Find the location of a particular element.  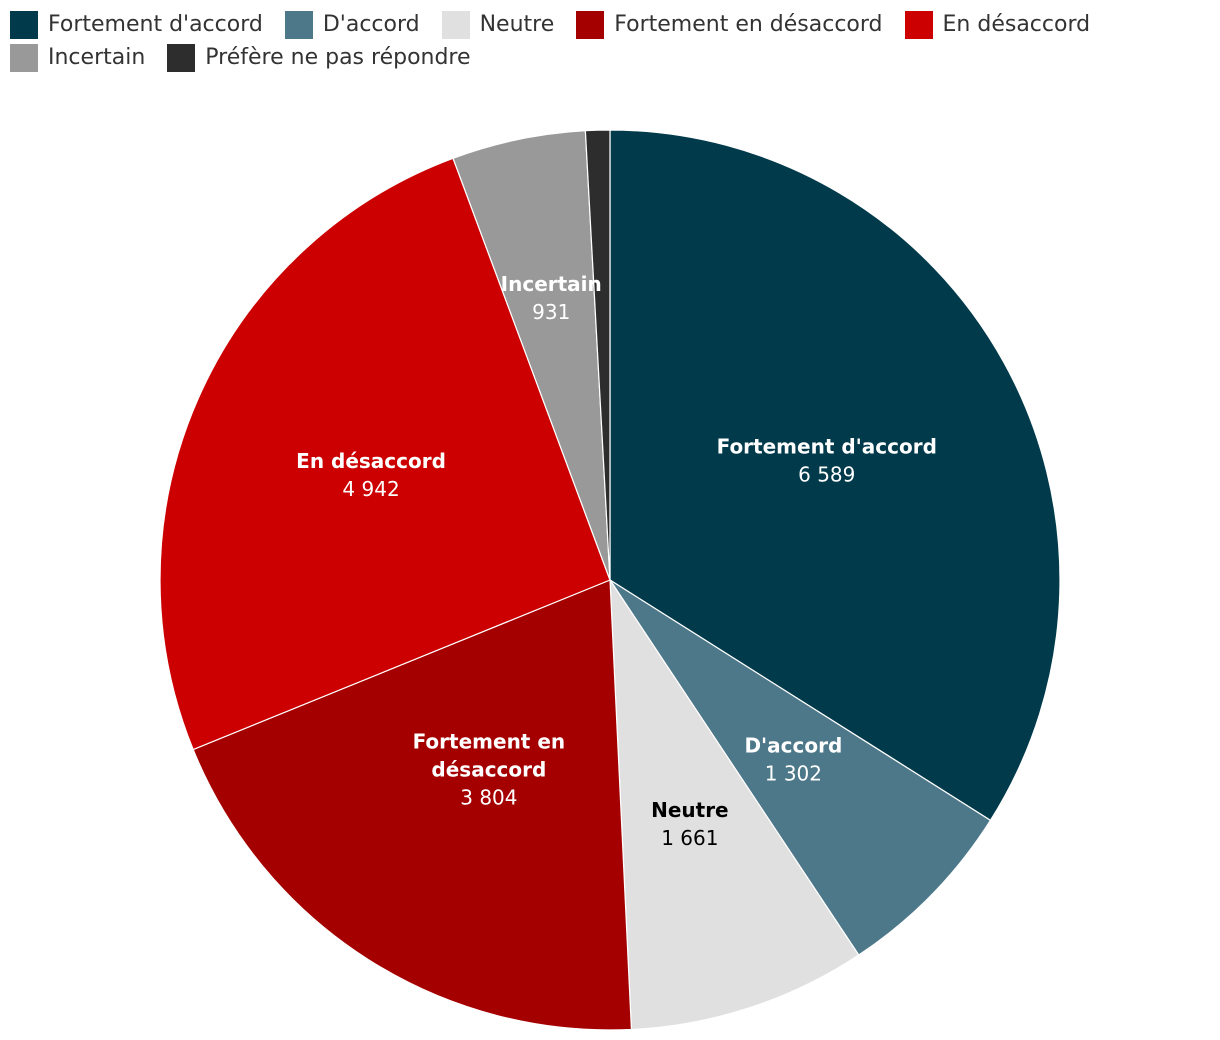

legend-label: Préfère ne pas répondre is located at coordinates (338, 57).